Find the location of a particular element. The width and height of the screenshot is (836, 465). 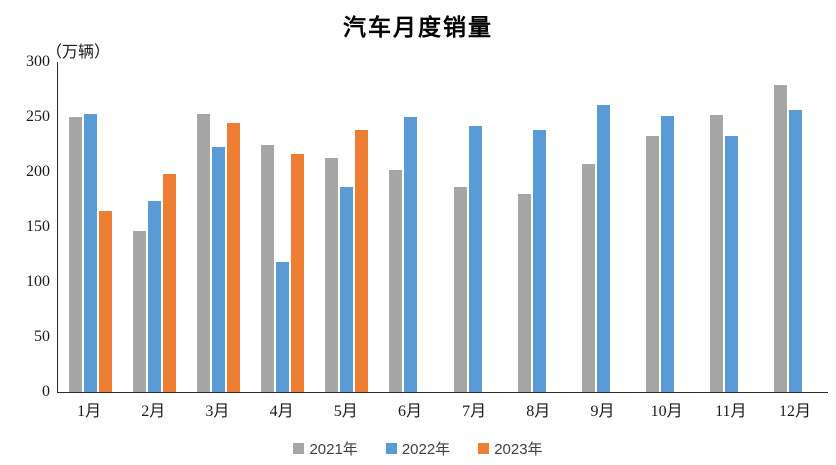

bar-2021年-2月 is located at coordinates (139, 311).